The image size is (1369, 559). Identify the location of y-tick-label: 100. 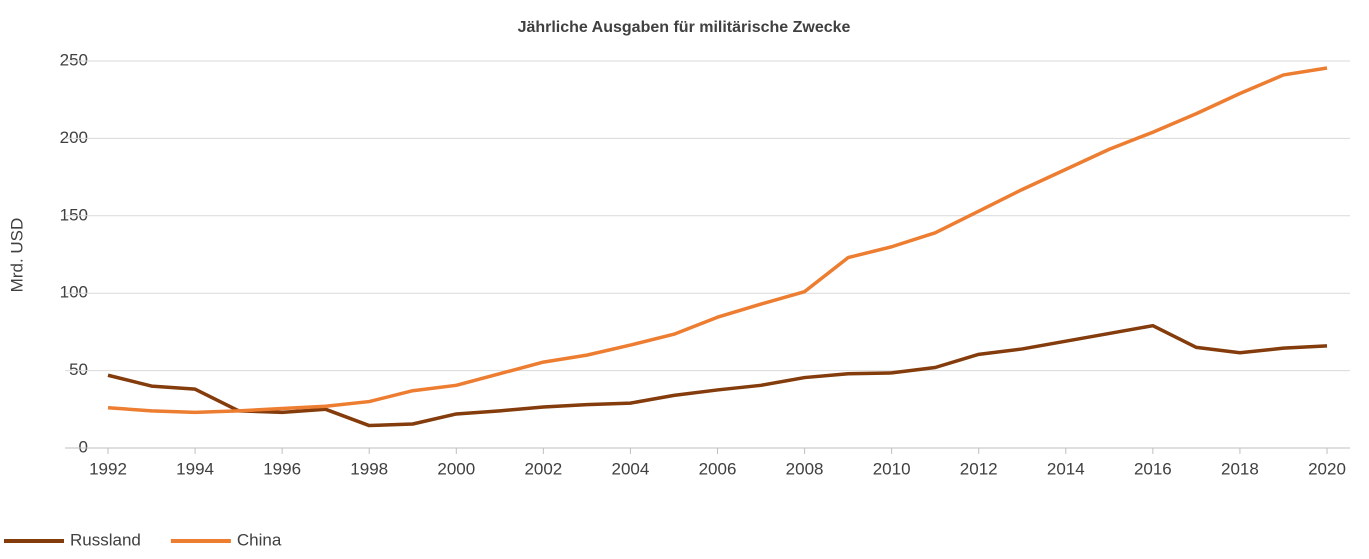
(74, 292).